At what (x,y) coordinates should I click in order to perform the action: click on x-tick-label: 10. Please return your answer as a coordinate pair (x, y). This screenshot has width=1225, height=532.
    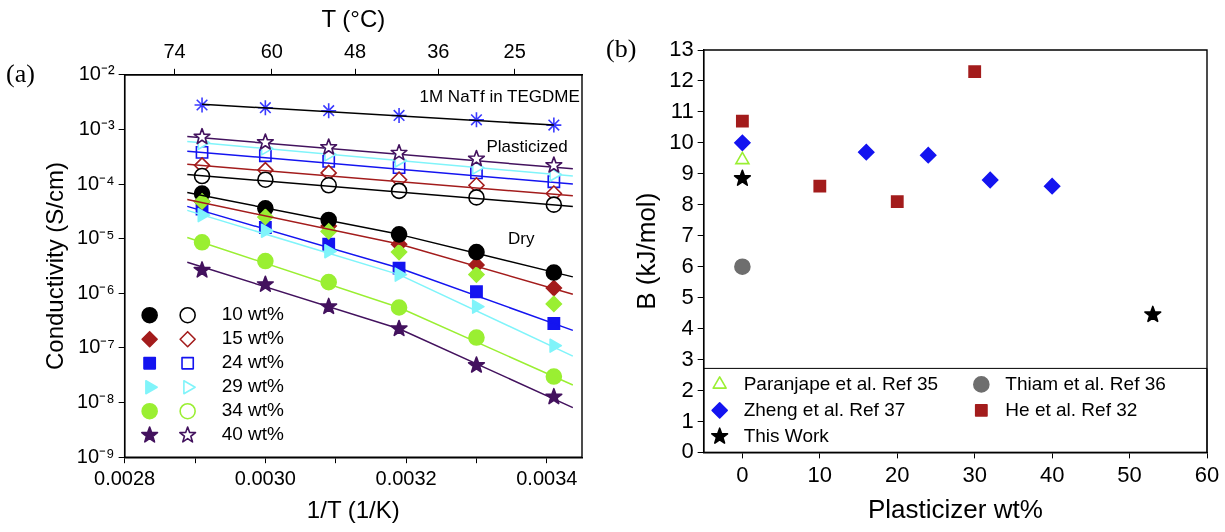
    Looking at the image, I should click on (820, 474).